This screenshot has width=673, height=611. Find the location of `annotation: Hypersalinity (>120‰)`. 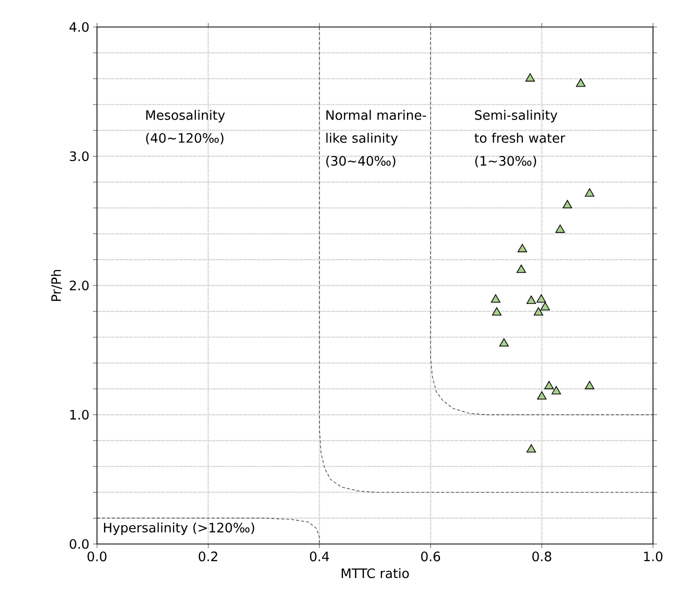

annotation: Hypersalinity (>120‰) is located at coordinates (179, 529).